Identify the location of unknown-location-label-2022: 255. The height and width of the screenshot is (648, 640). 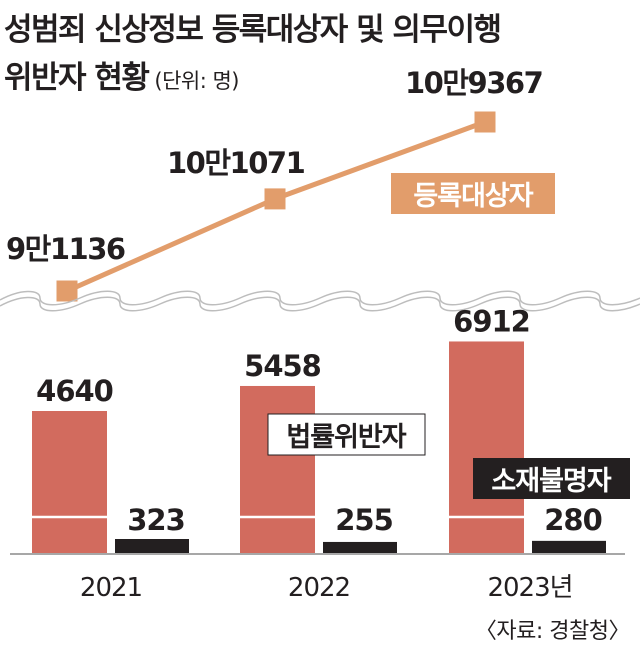
(364, 520).